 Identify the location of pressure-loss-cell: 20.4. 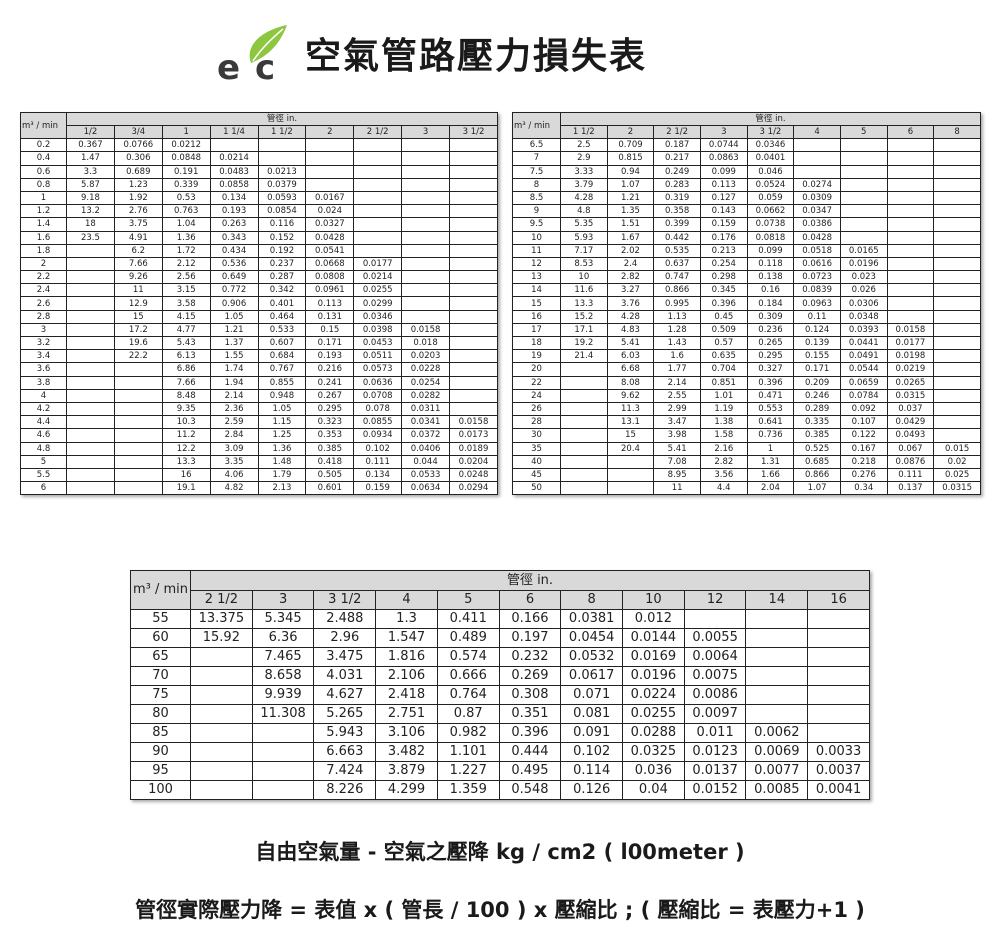
(630, 448).